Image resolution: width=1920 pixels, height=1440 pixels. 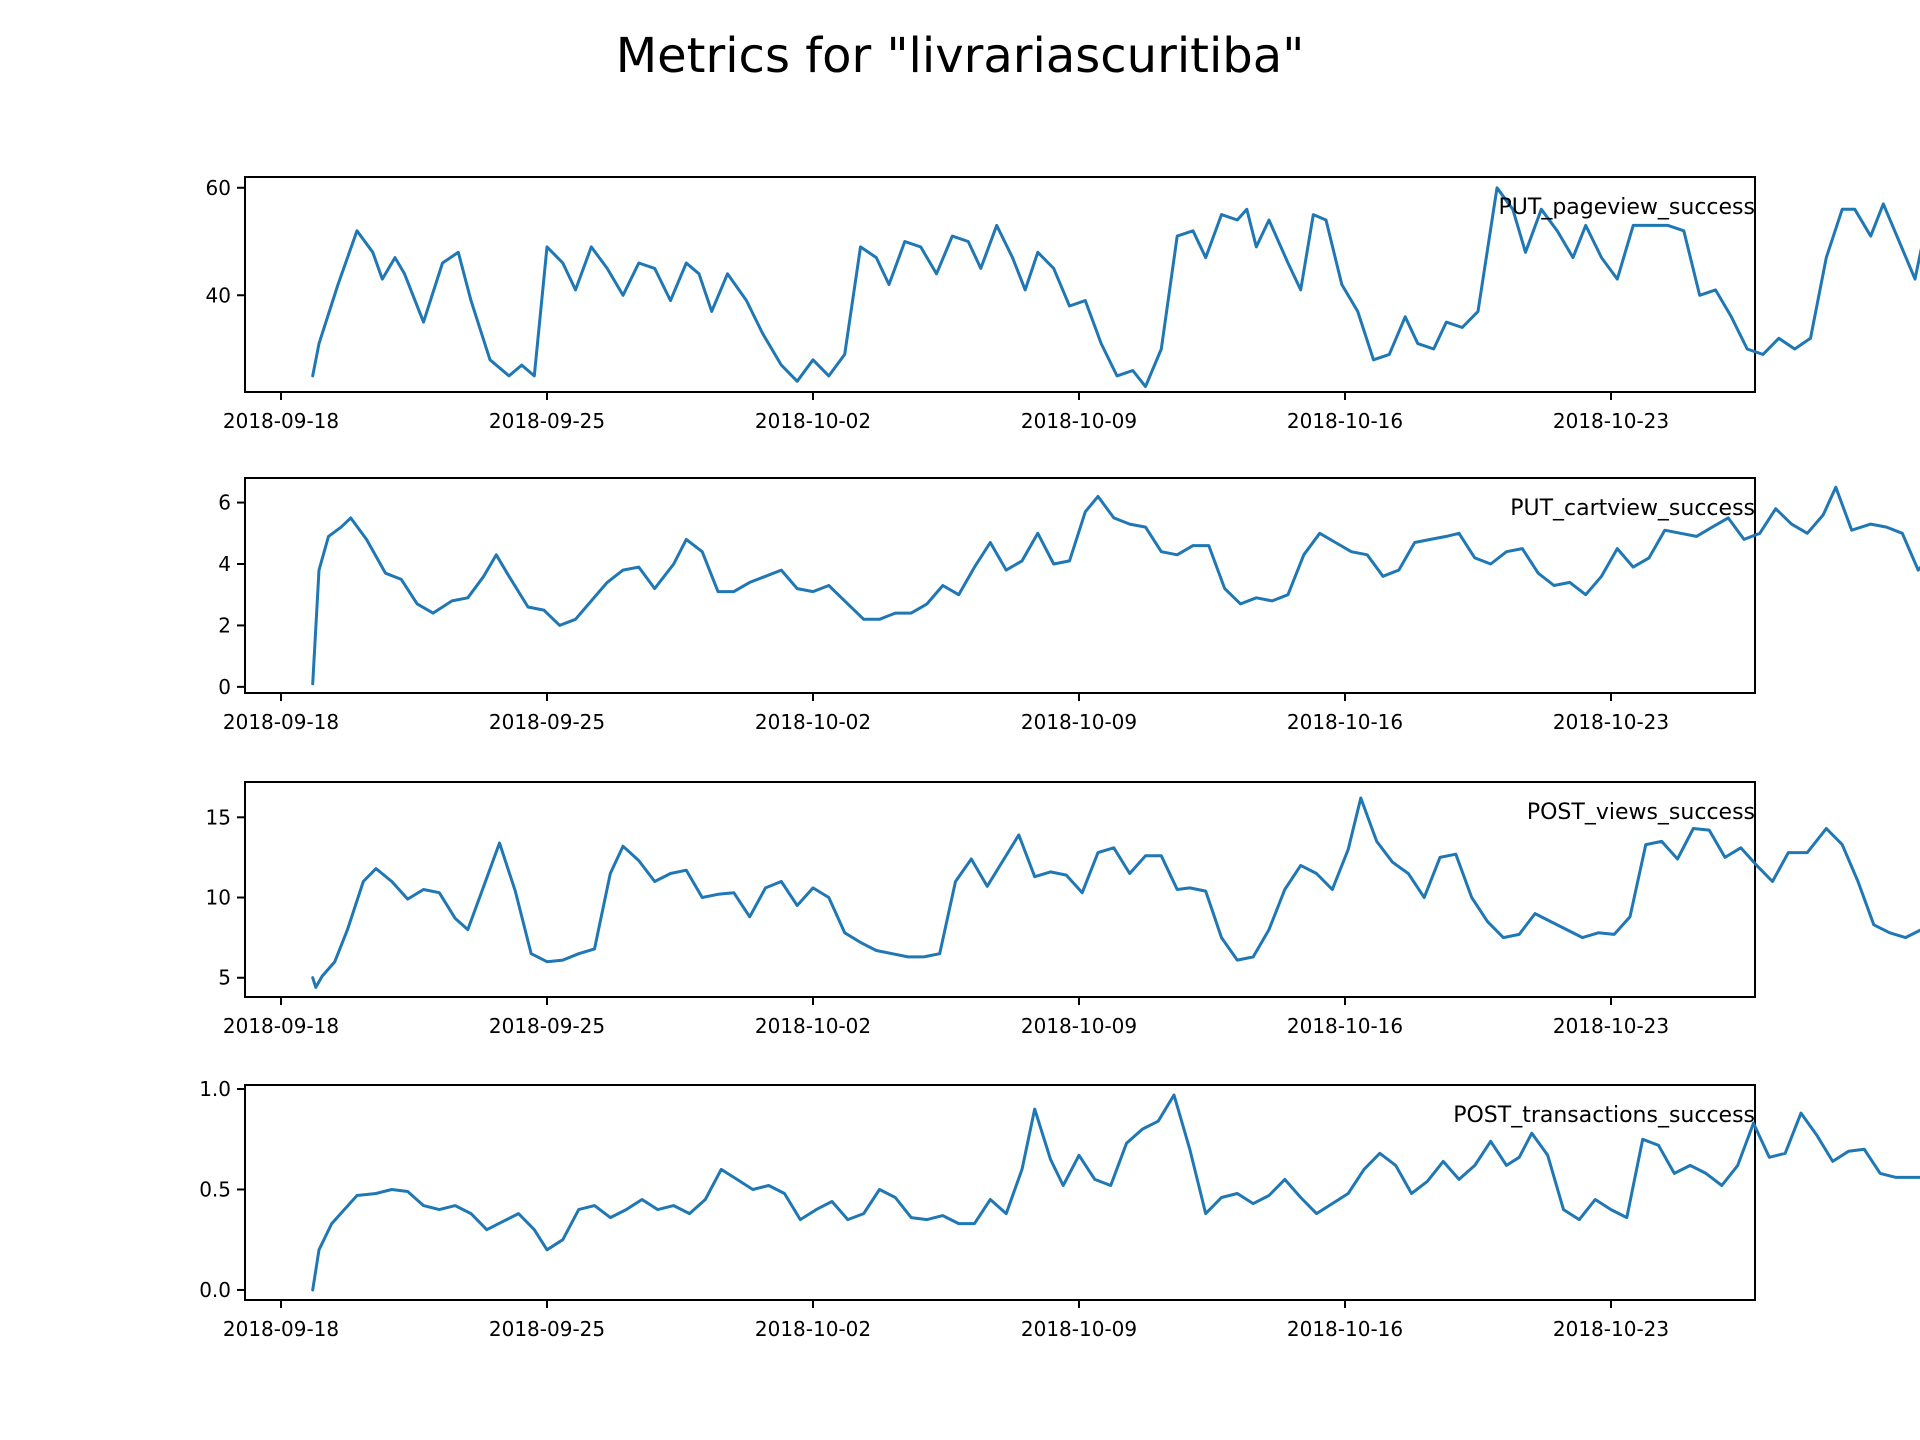 What do you see at coordinates (224, 978) in the screenshot?
I see `y-tick-label: 5` at bounding box center [224, 978].